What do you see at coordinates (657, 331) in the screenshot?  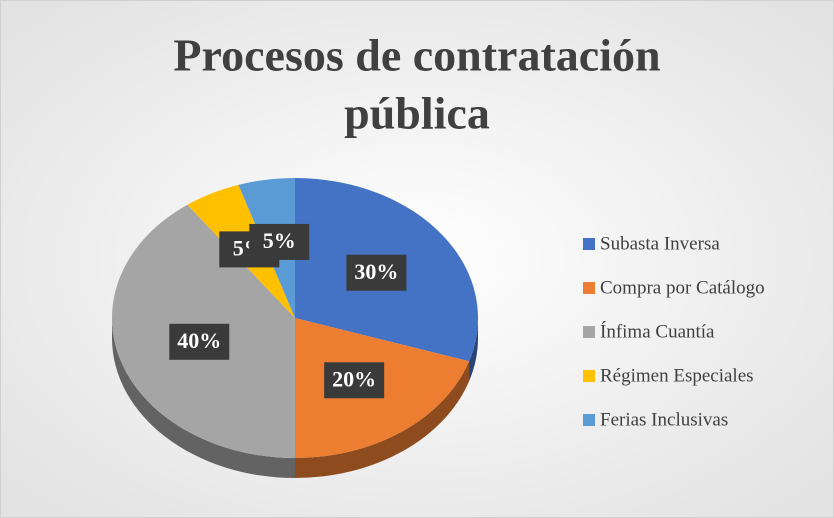 I see `legend-label: Ínfima Cuantía` at bounding box center [657, 331].